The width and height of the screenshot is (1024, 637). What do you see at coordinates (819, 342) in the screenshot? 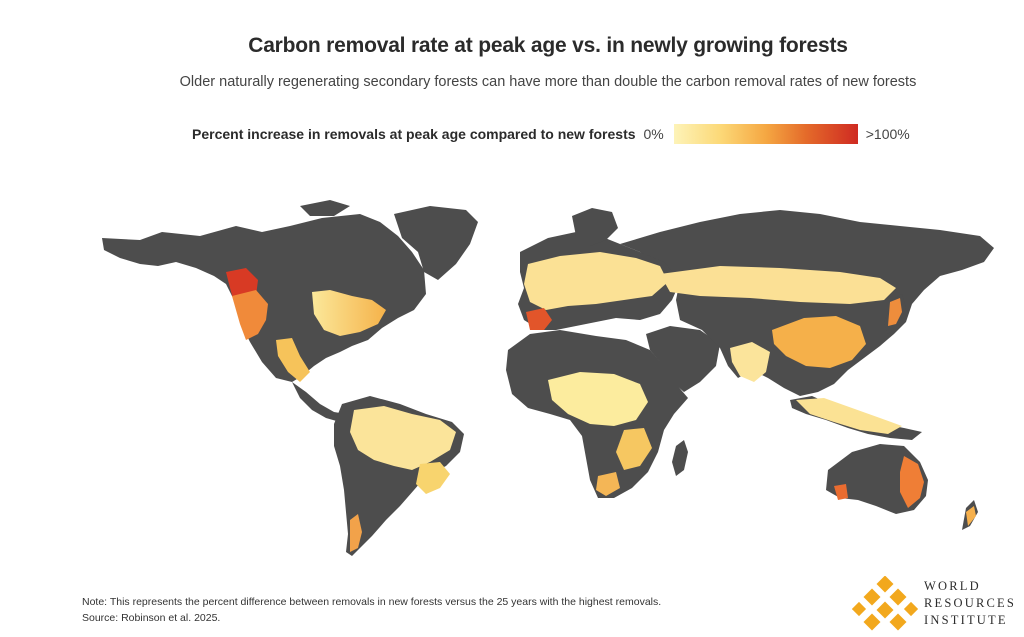
I see `china-forest` at bounding box center [819, 342].